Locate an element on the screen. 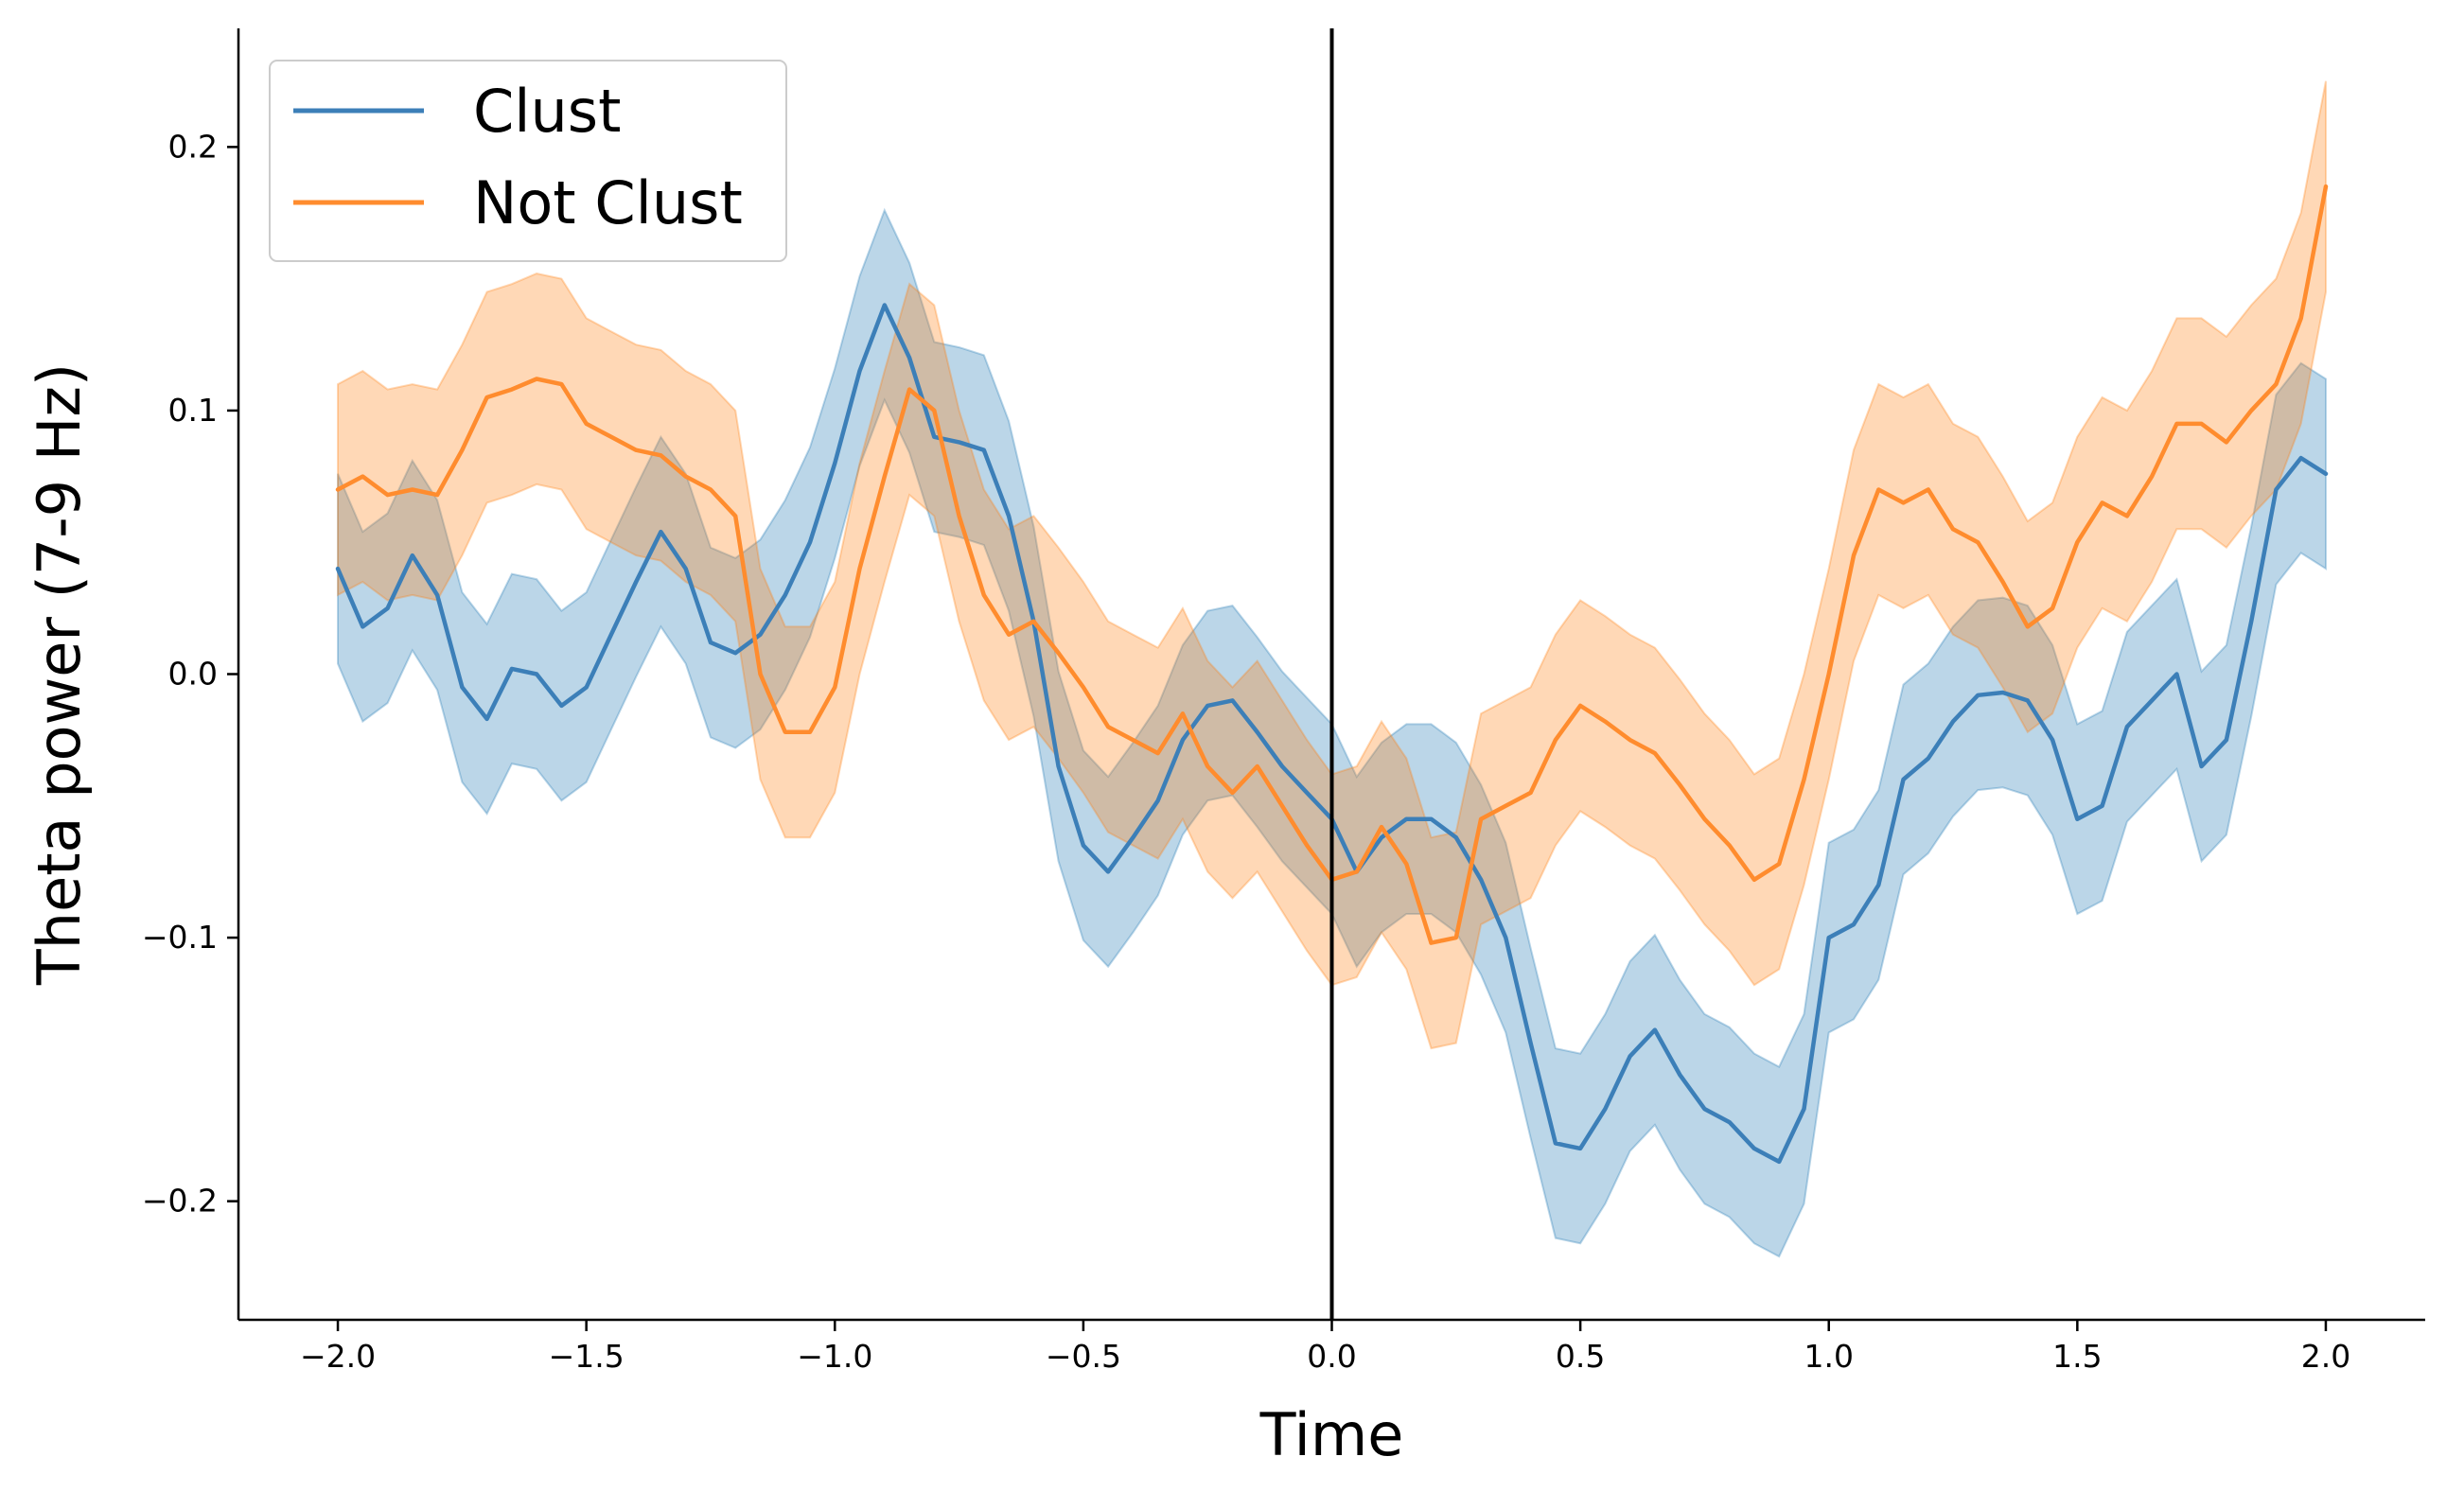 The height and width of the screenshot is (1492, 2464). x-tick-label: 1.5 is located at coordinates (2077, 1356).